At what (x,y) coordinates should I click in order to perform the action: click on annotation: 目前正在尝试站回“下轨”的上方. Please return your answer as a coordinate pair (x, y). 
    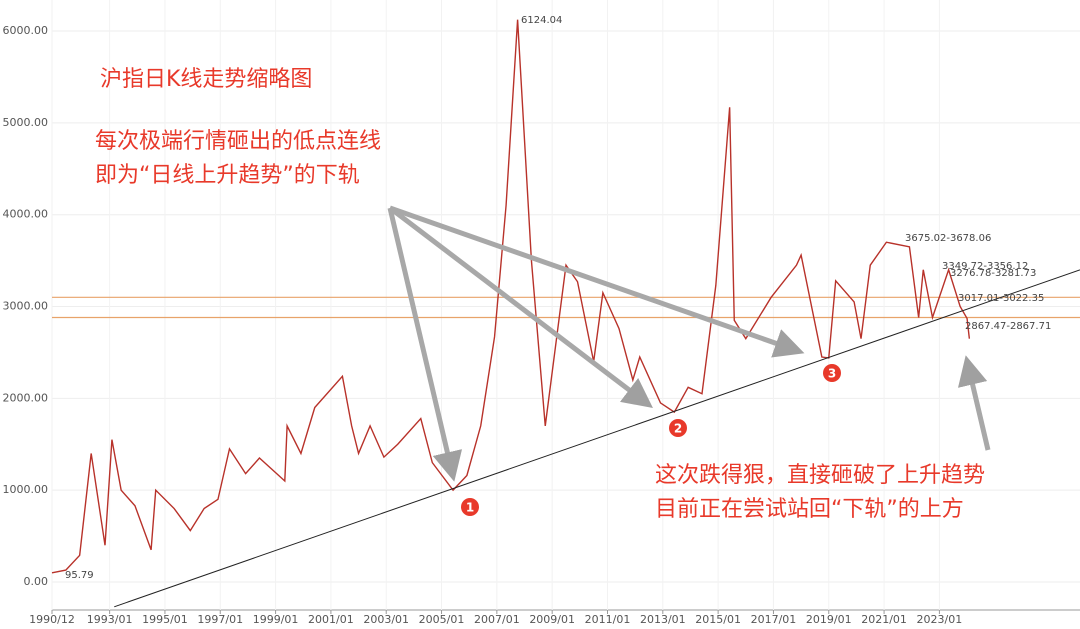
    Looking at the image, I should click on (809, 509).